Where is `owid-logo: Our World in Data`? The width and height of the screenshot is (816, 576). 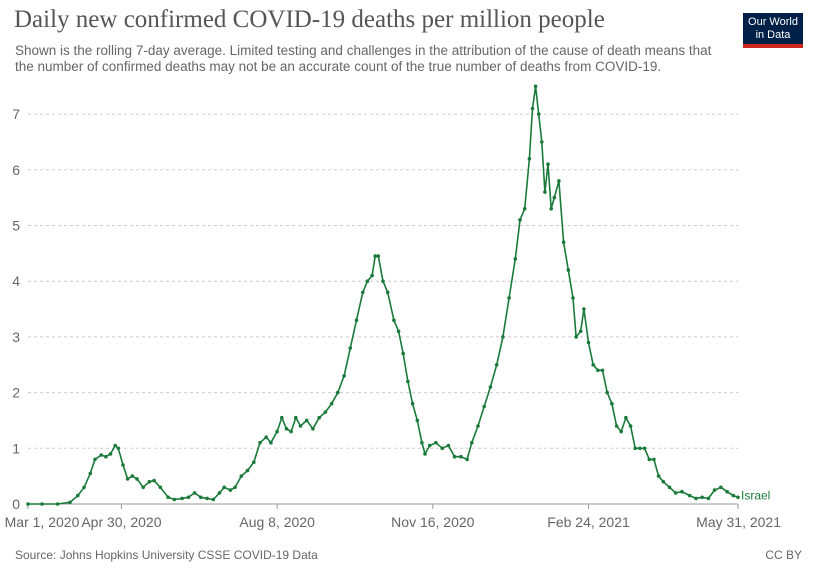
owid-logo: Our World in Data is located at coordinates (773, 30).